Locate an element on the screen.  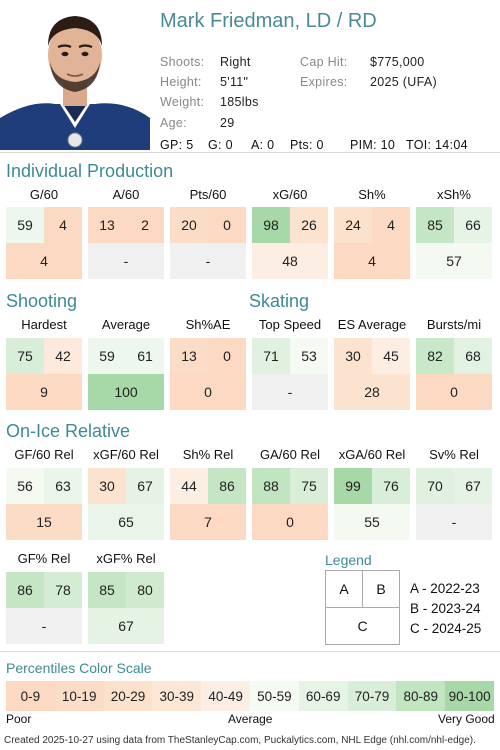
player-headshot is located at coordinates (75, 75).